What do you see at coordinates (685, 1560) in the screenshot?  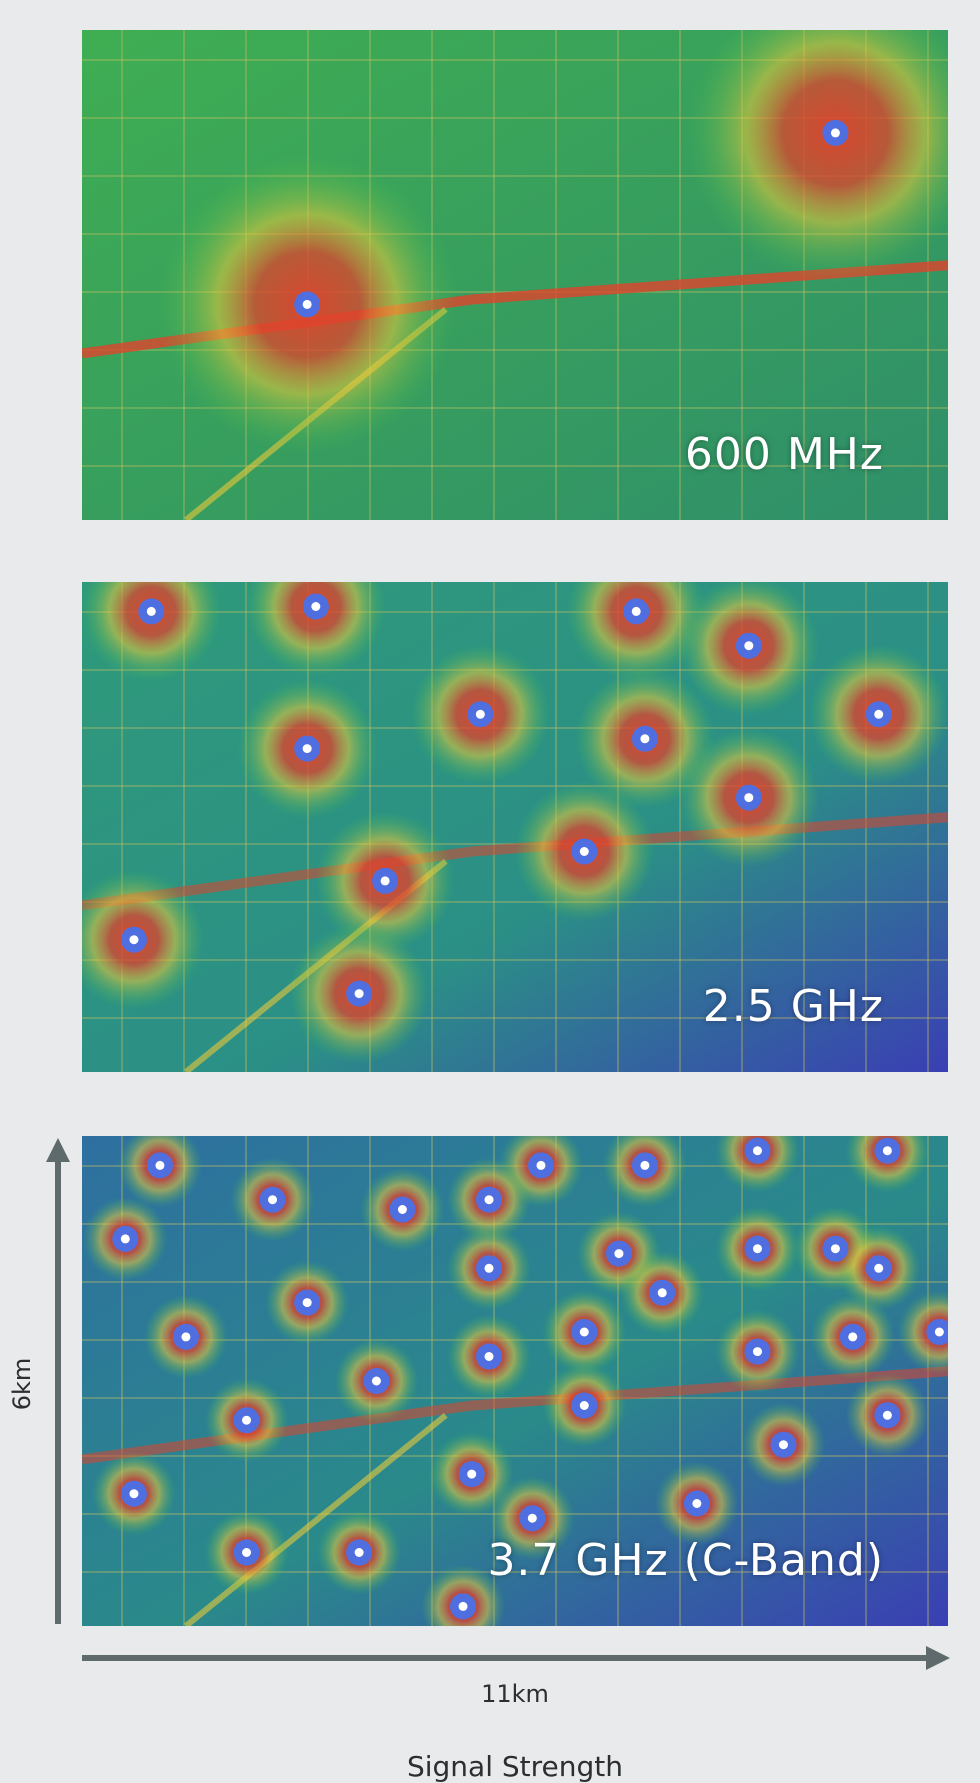 I see `band-label-3-7ghz: 3.7 GHz (C-Band)` at bounding box center [685, 1560].